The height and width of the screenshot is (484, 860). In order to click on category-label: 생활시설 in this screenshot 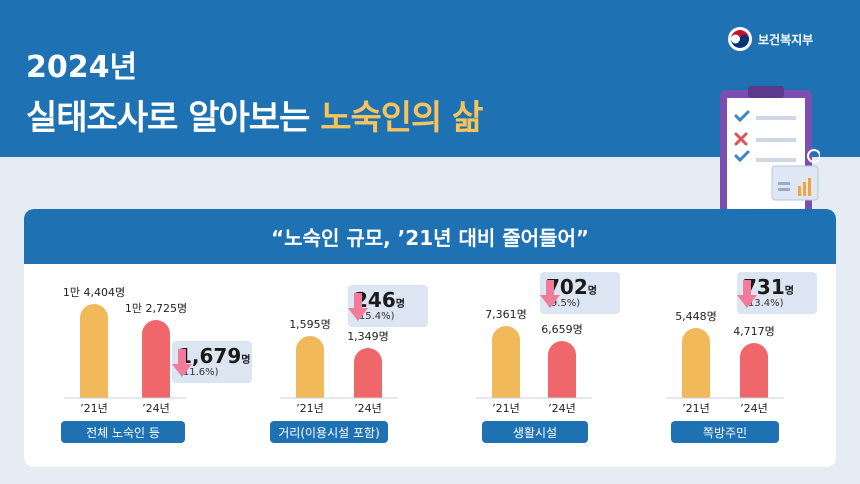, I will do `click(535, 432)`.